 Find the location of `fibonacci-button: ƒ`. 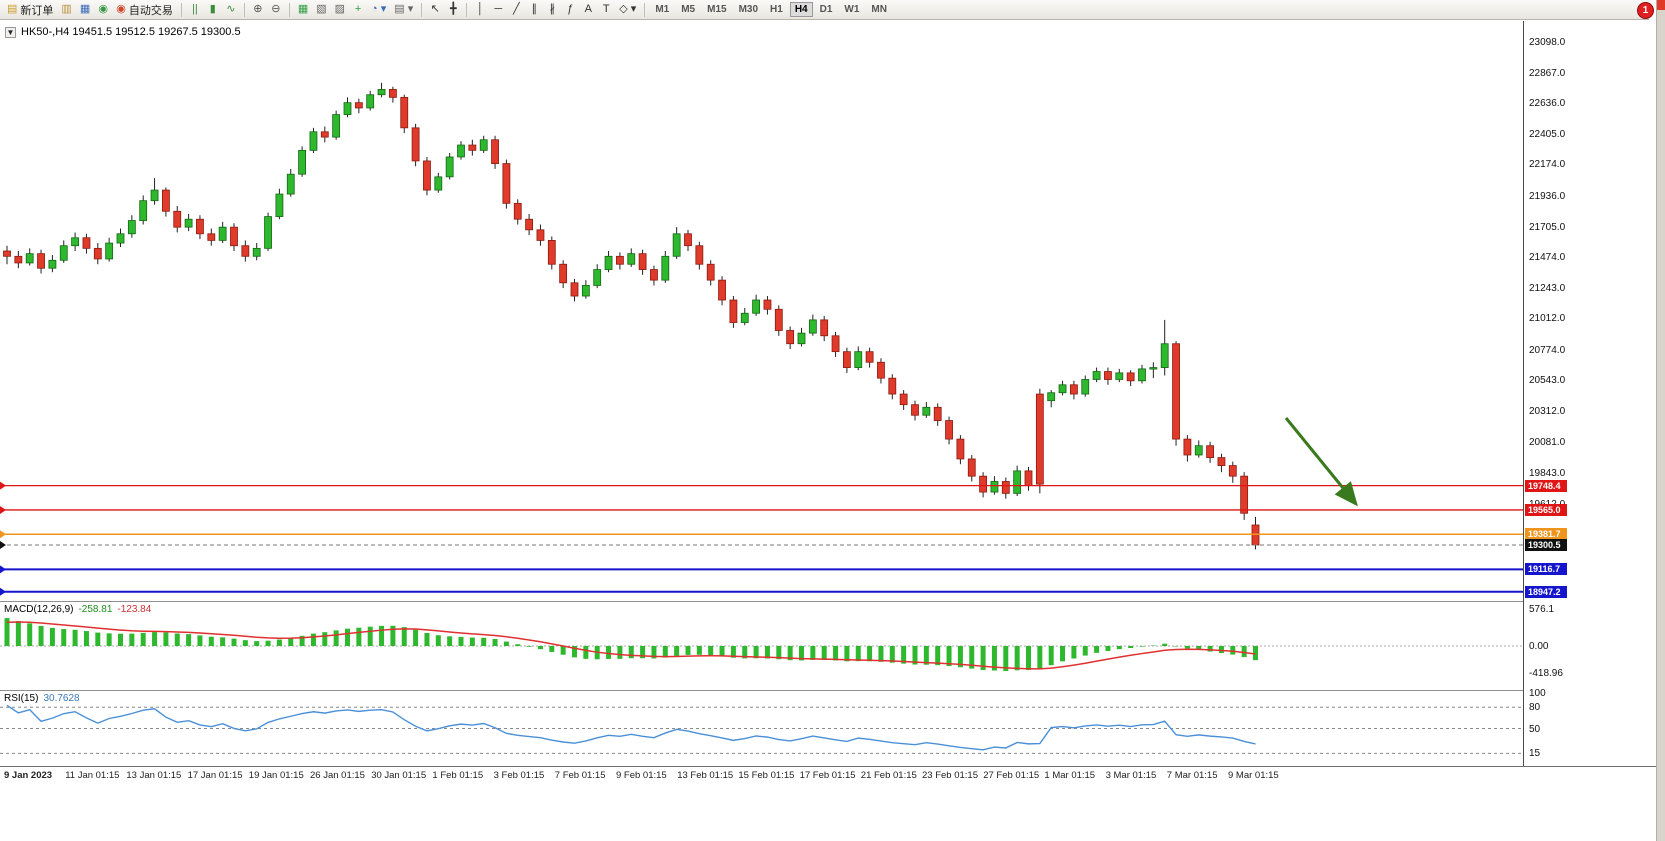

fibonacci-button: ƒ is located at coordinates (570, 9).